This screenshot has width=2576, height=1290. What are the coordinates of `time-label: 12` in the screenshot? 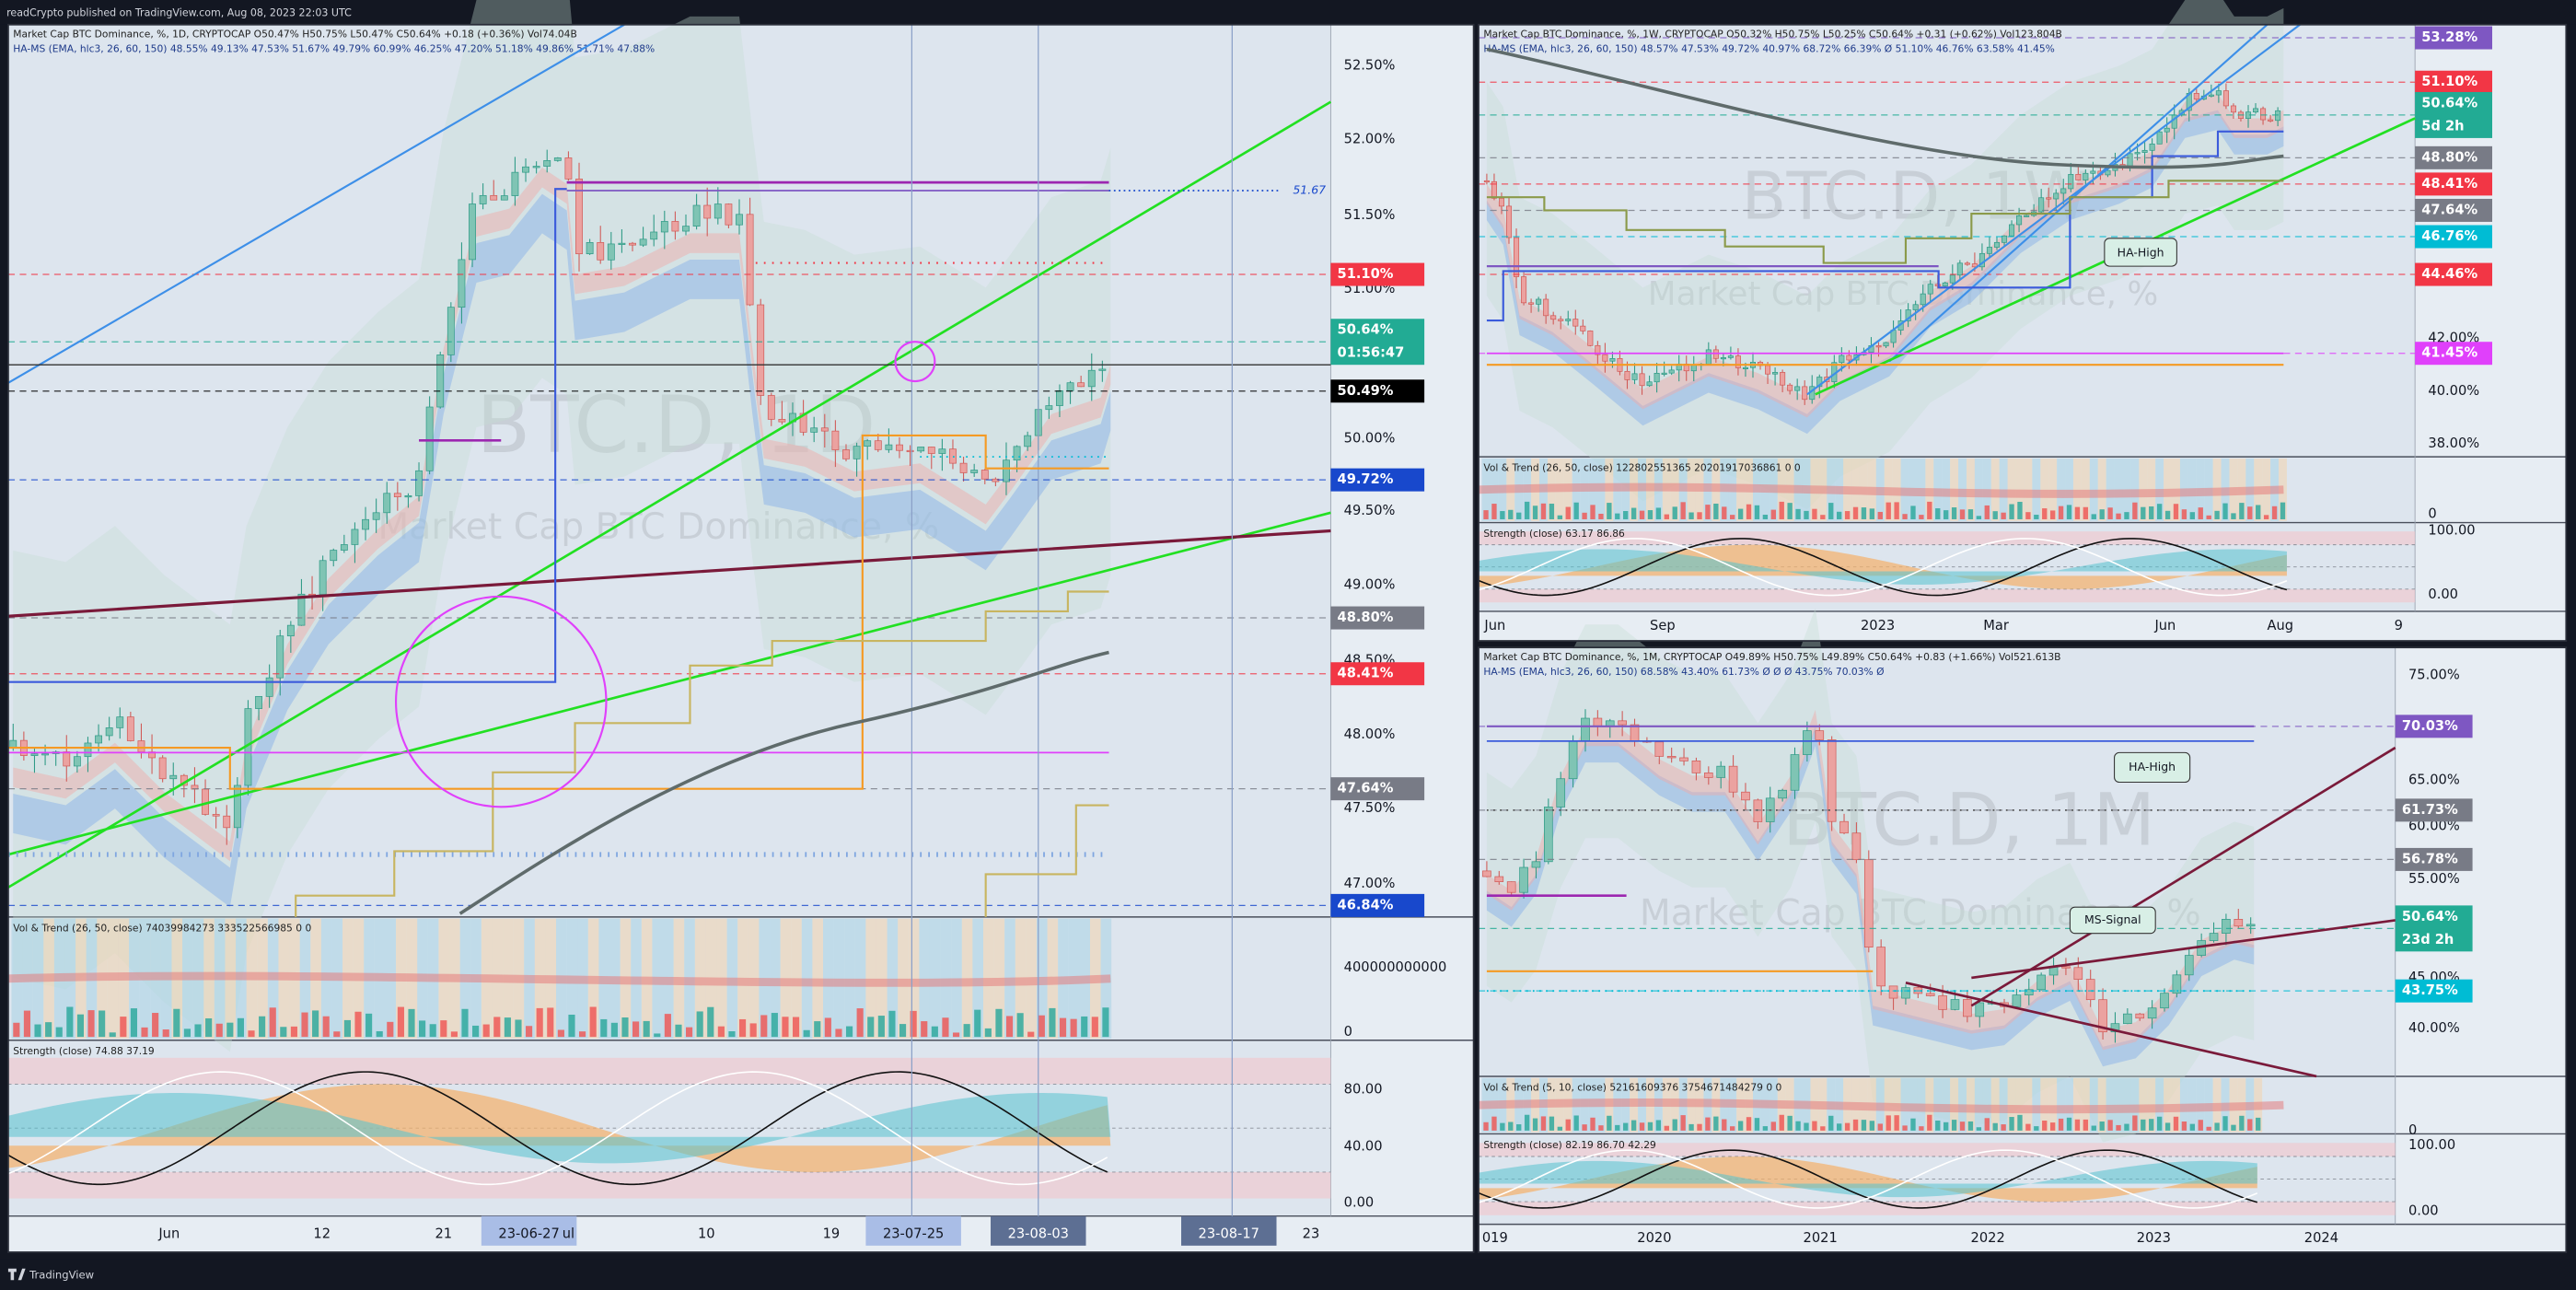 It's located at (322, 1233).